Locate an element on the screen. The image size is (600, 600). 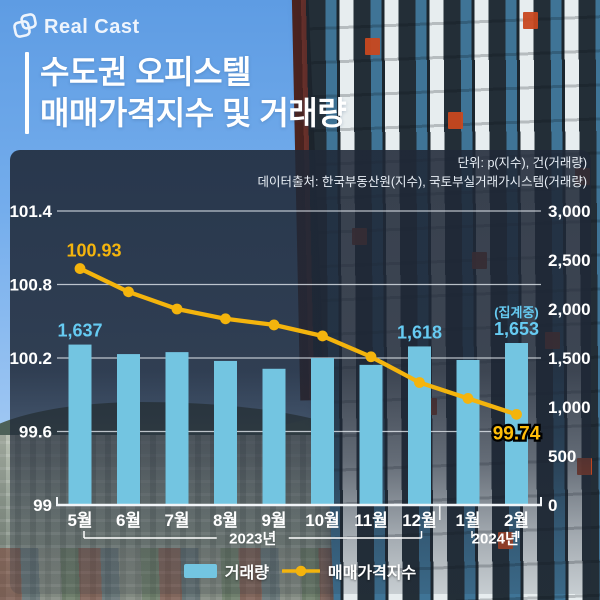
title-line-1: 수도권 오피스텔 is located at coordinates (145, 72).